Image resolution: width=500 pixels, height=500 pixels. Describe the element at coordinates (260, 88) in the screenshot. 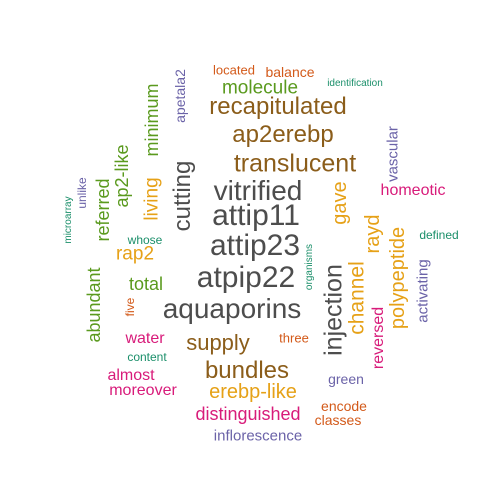

I see `word-molecule: molecule` at that location.